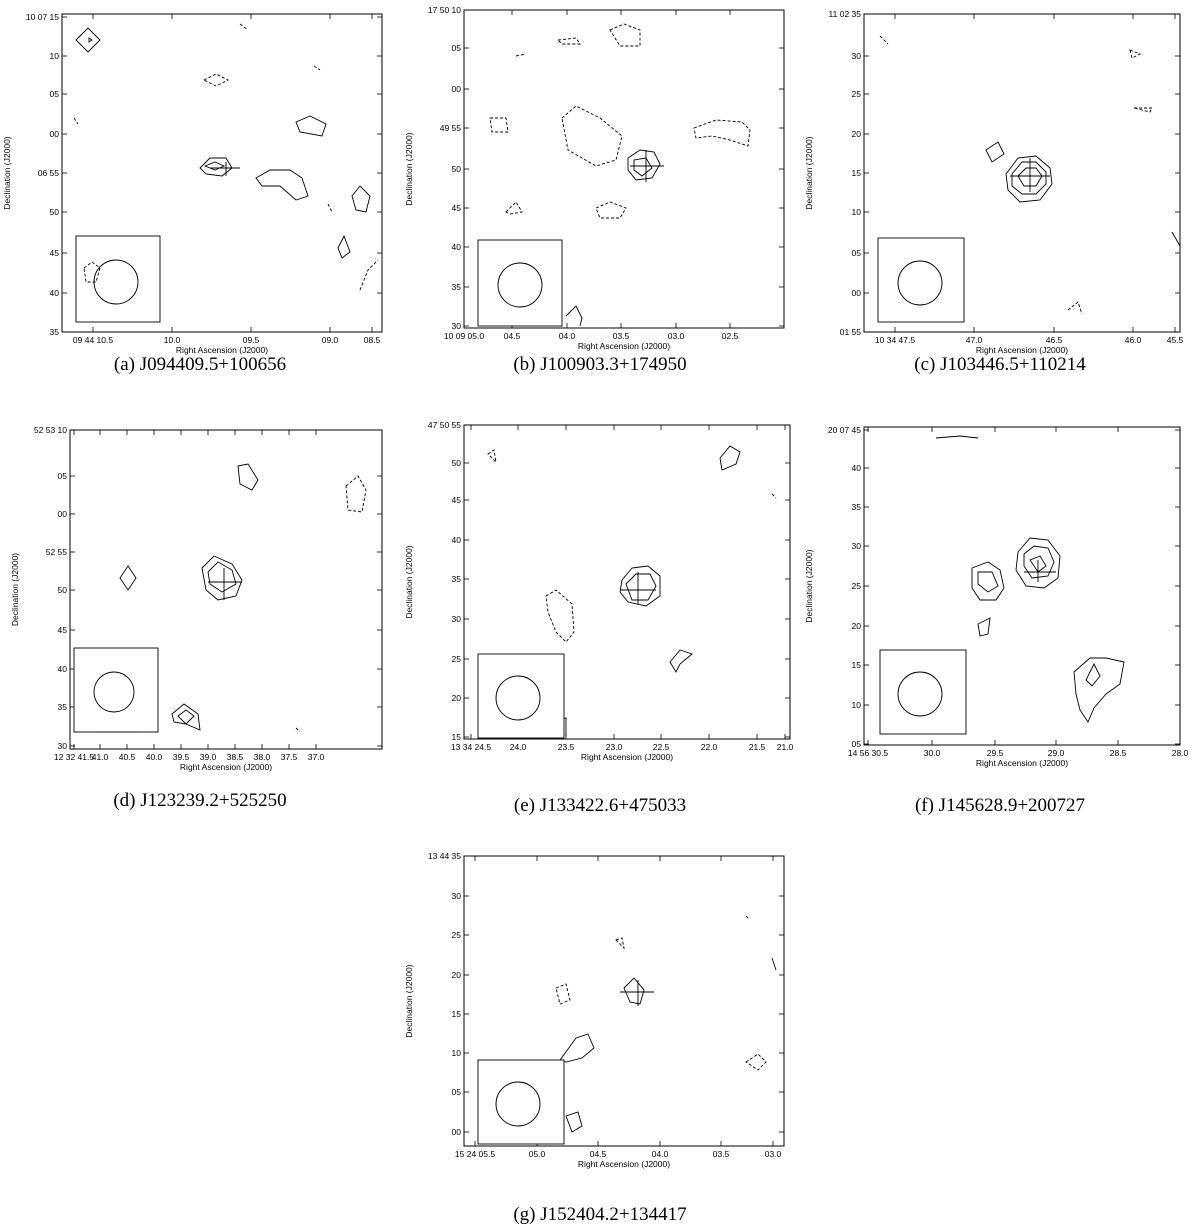 This screenshot has width=1200, height=1232. Describe the element at coordinates (475, 1154) in the screenshot. I see `x-tick-label: 15 24 05.5` at that location.